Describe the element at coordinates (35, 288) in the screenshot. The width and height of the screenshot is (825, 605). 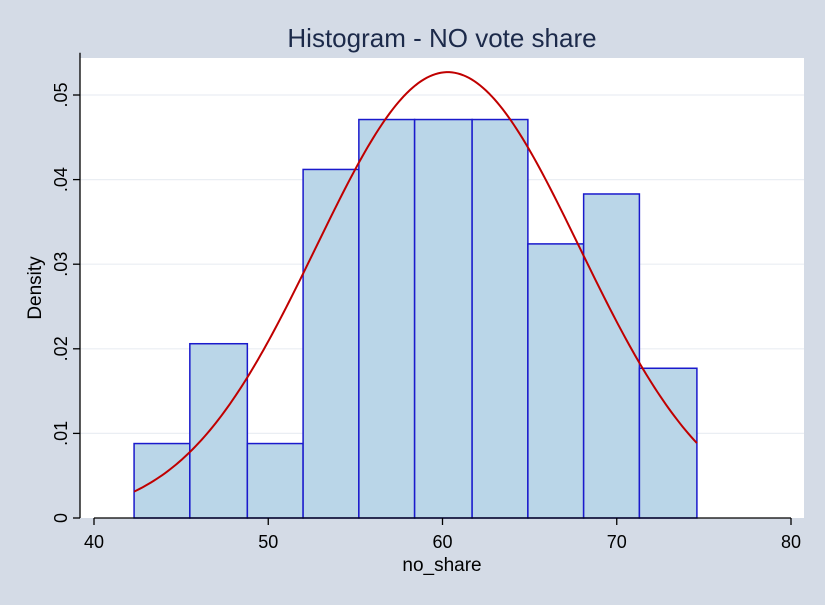
I see `y-axis-label: Density` at that location.